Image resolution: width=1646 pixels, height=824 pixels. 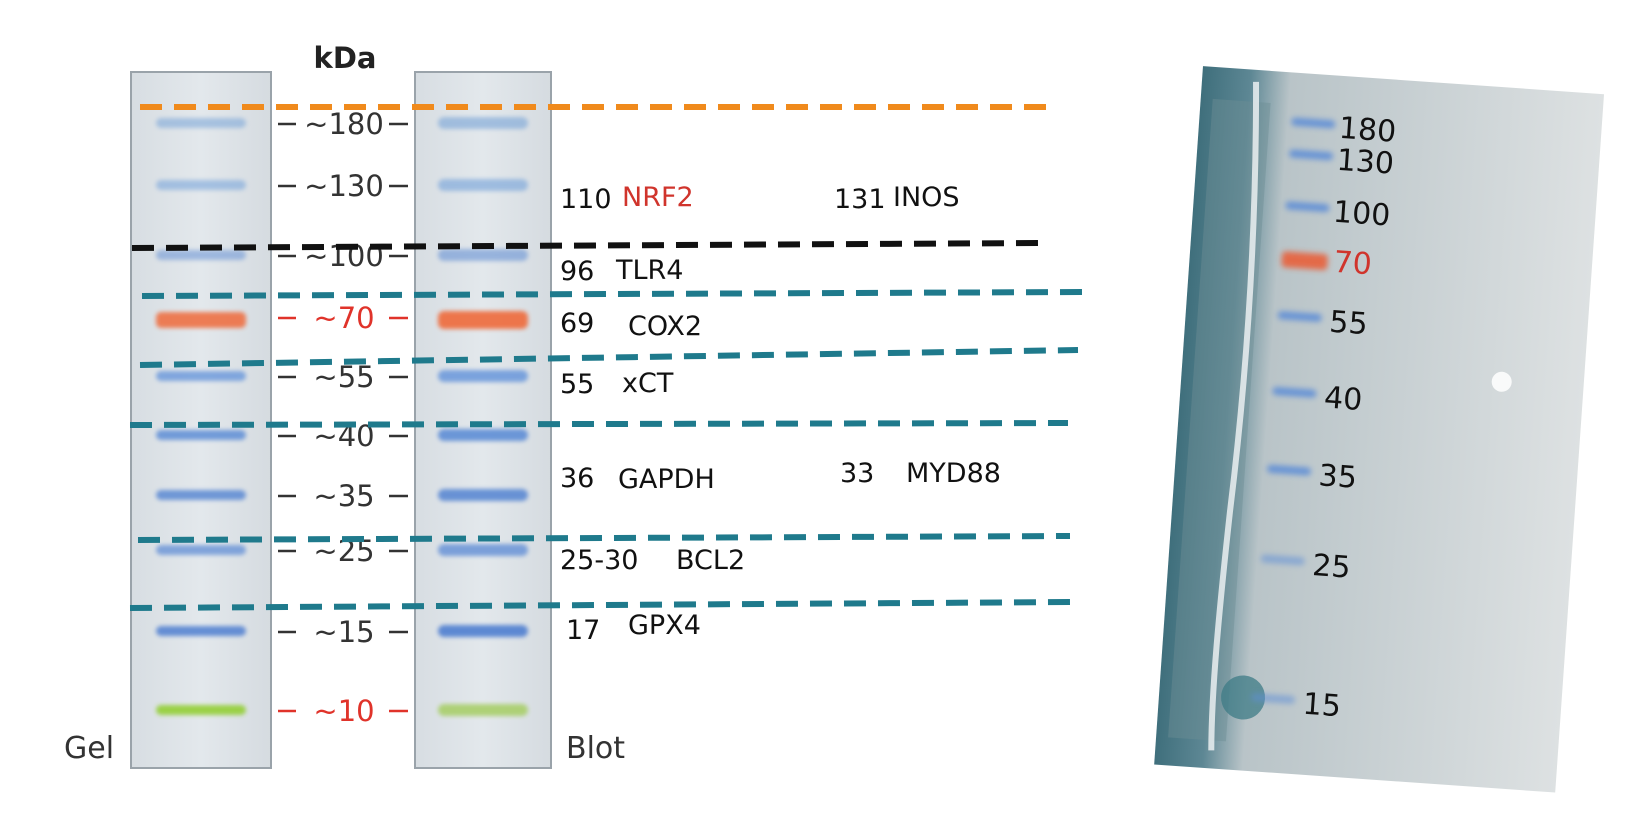 I want to click on protein-name-gapdh: GAPDH, so click(x=666, y=479).